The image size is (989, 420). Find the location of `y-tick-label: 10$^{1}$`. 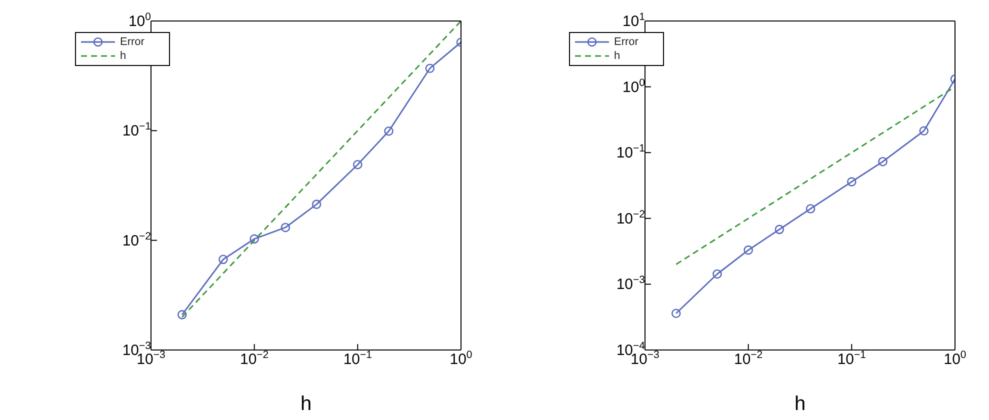

y-tick-label: 10$^{1}$ is located at coordinates (634, 20).